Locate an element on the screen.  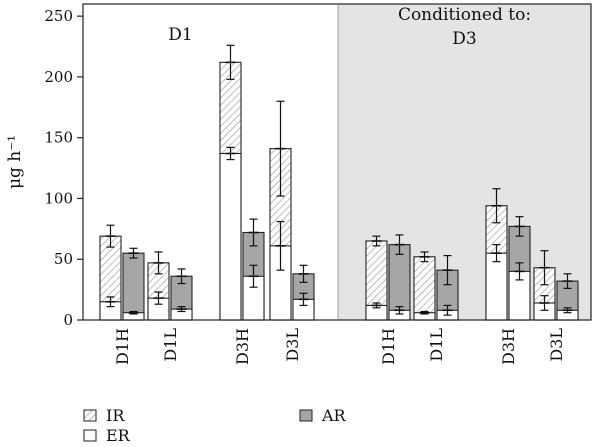
bar-ir is located at coordinates (424, 288).